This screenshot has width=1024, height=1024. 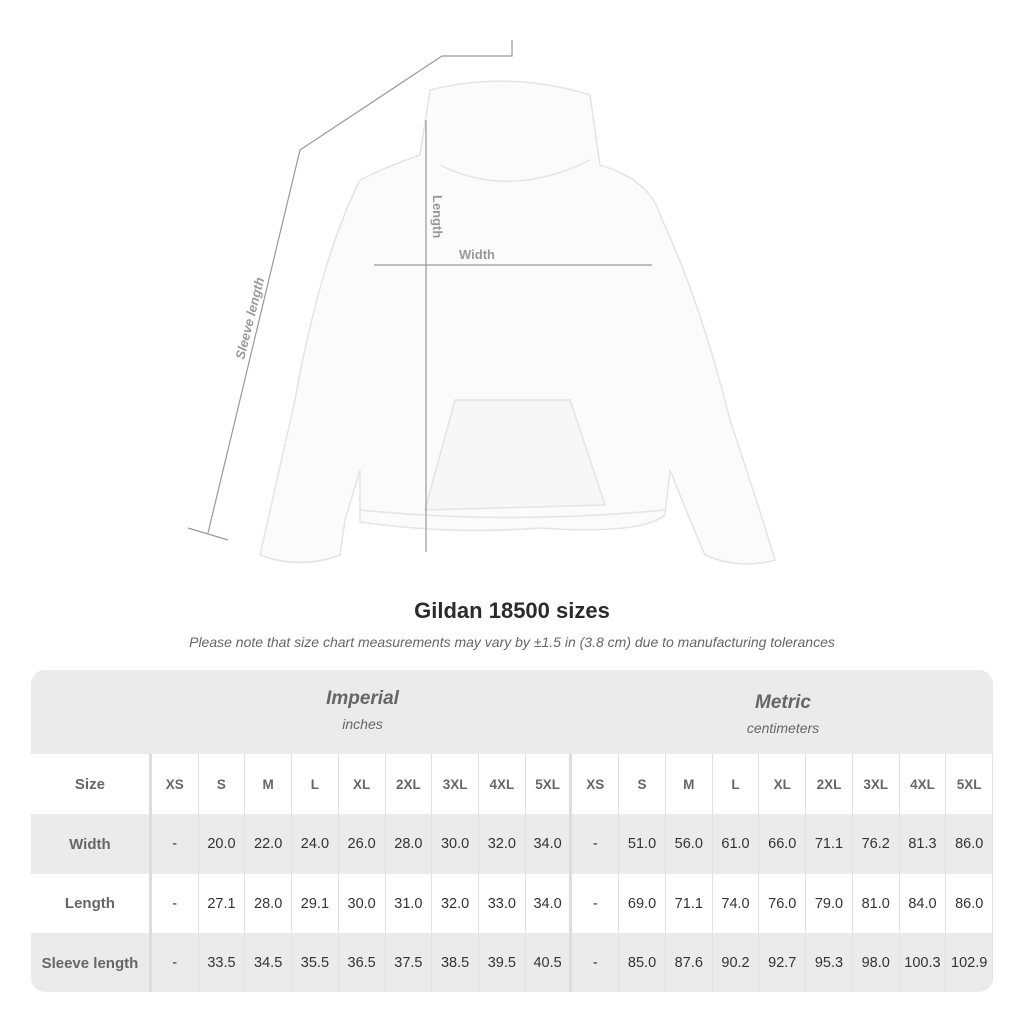 I want to click on table-cell: 27.1, so click(x=222, y=903).